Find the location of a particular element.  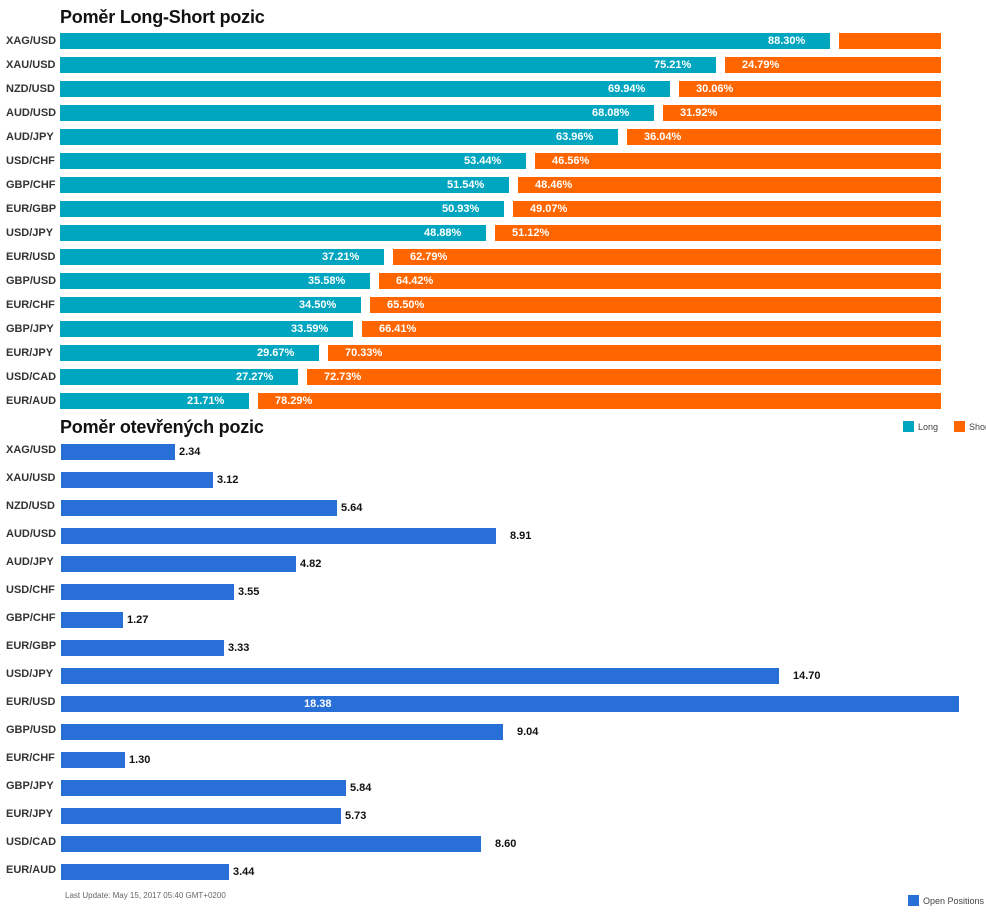

data-label-long: 48.88% is located at coordinates (443, 233).